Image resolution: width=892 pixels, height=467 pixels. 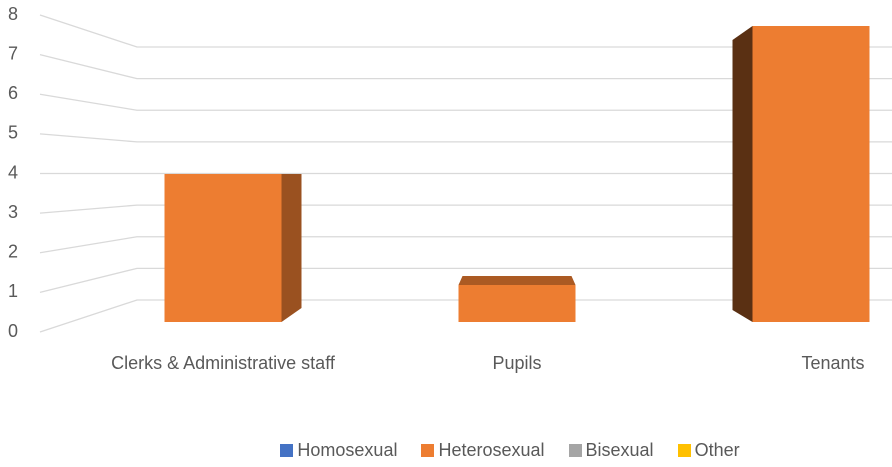 What do you see at coordinates (491, 450) in the screenshot?
I see `legend-label: Heterosexual` at bounding box center [491, 450].